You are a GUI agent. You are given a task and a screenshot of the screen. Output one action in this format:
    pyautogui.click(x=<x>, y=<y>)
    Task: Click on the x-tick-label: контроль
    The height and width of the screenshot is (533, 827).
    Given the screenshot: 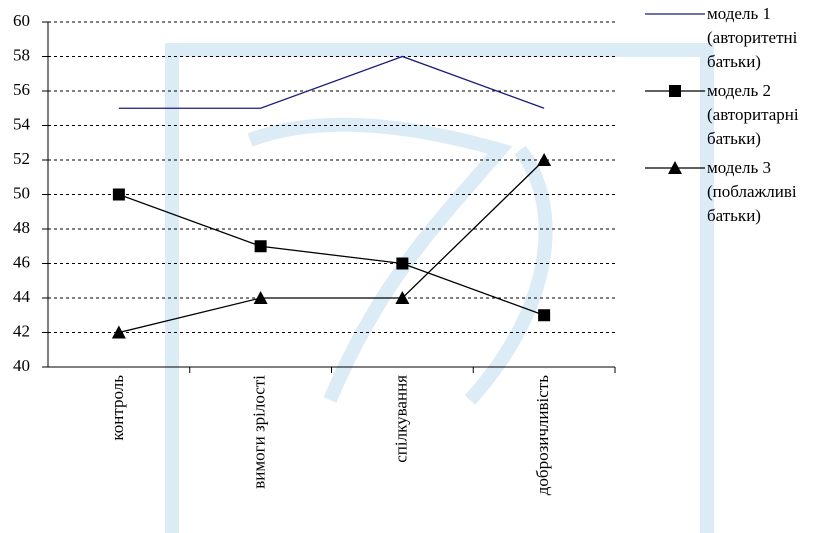 What is the action you would take?
    pyautogui.click(x=117, y=408)
    